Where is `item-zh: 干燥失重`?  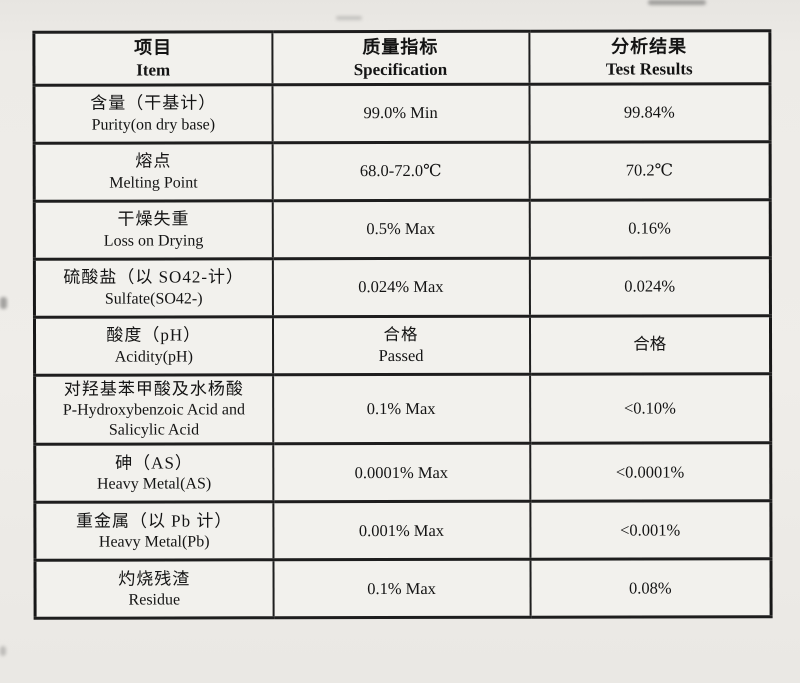 item-zh: 干燥失重 is located at coordinates (153, 219).